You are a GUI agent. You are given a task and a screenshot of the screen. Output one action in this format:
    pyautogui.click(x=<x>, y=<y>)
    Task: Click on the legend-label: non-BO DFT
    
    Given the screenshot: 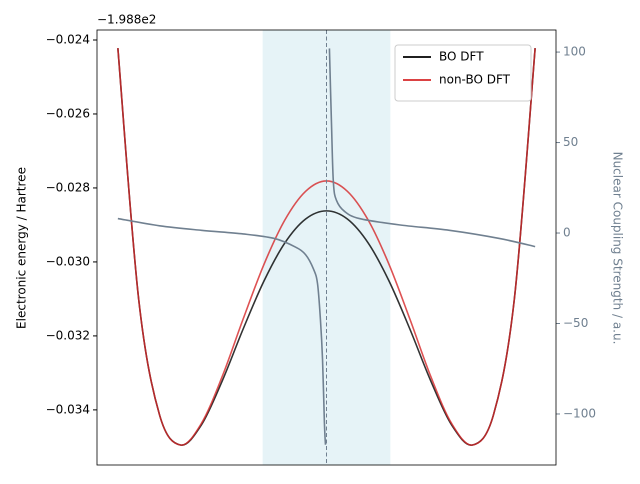 What is the action you would take?
    pyautogui.click(x=475, y=80)
    